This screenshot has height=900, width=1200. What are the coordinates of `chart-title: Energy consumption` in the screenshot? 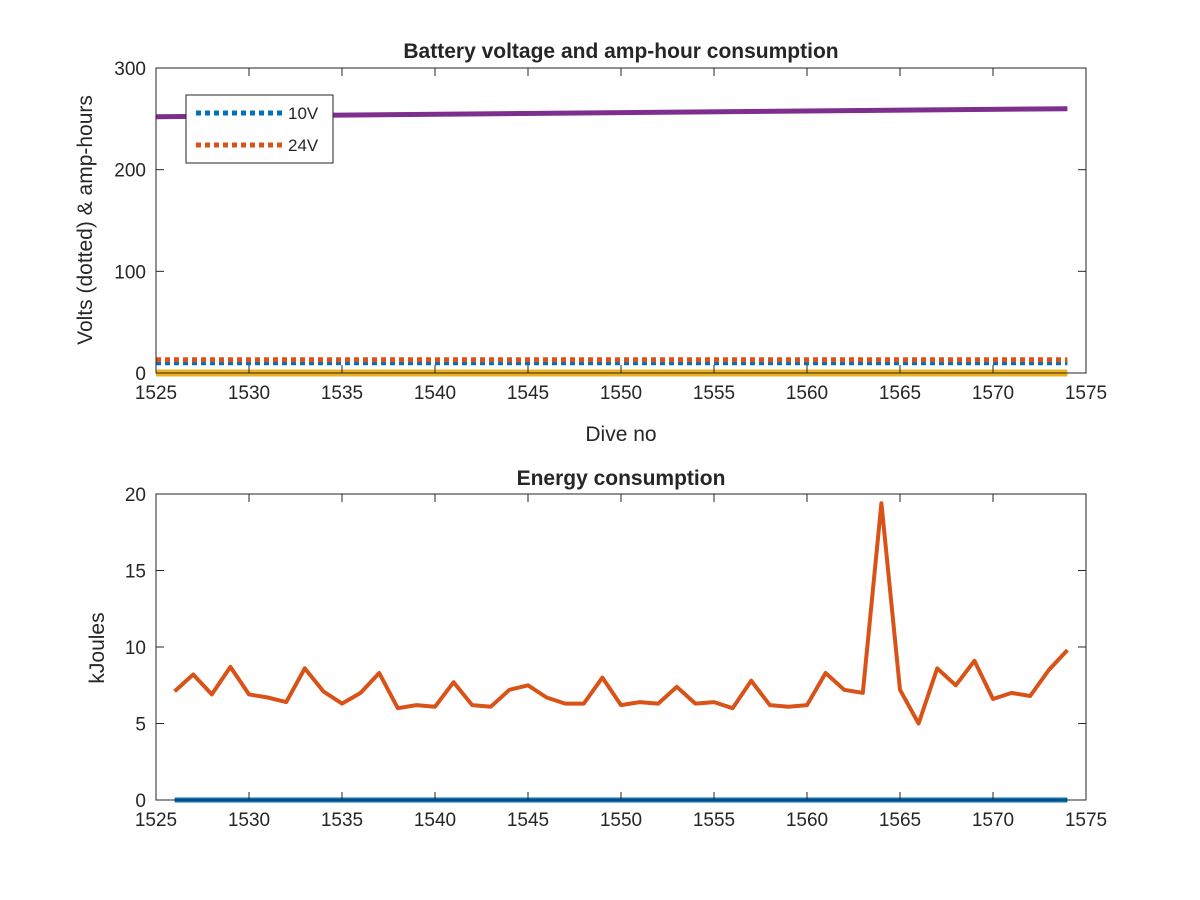 It's located at (621, 478).